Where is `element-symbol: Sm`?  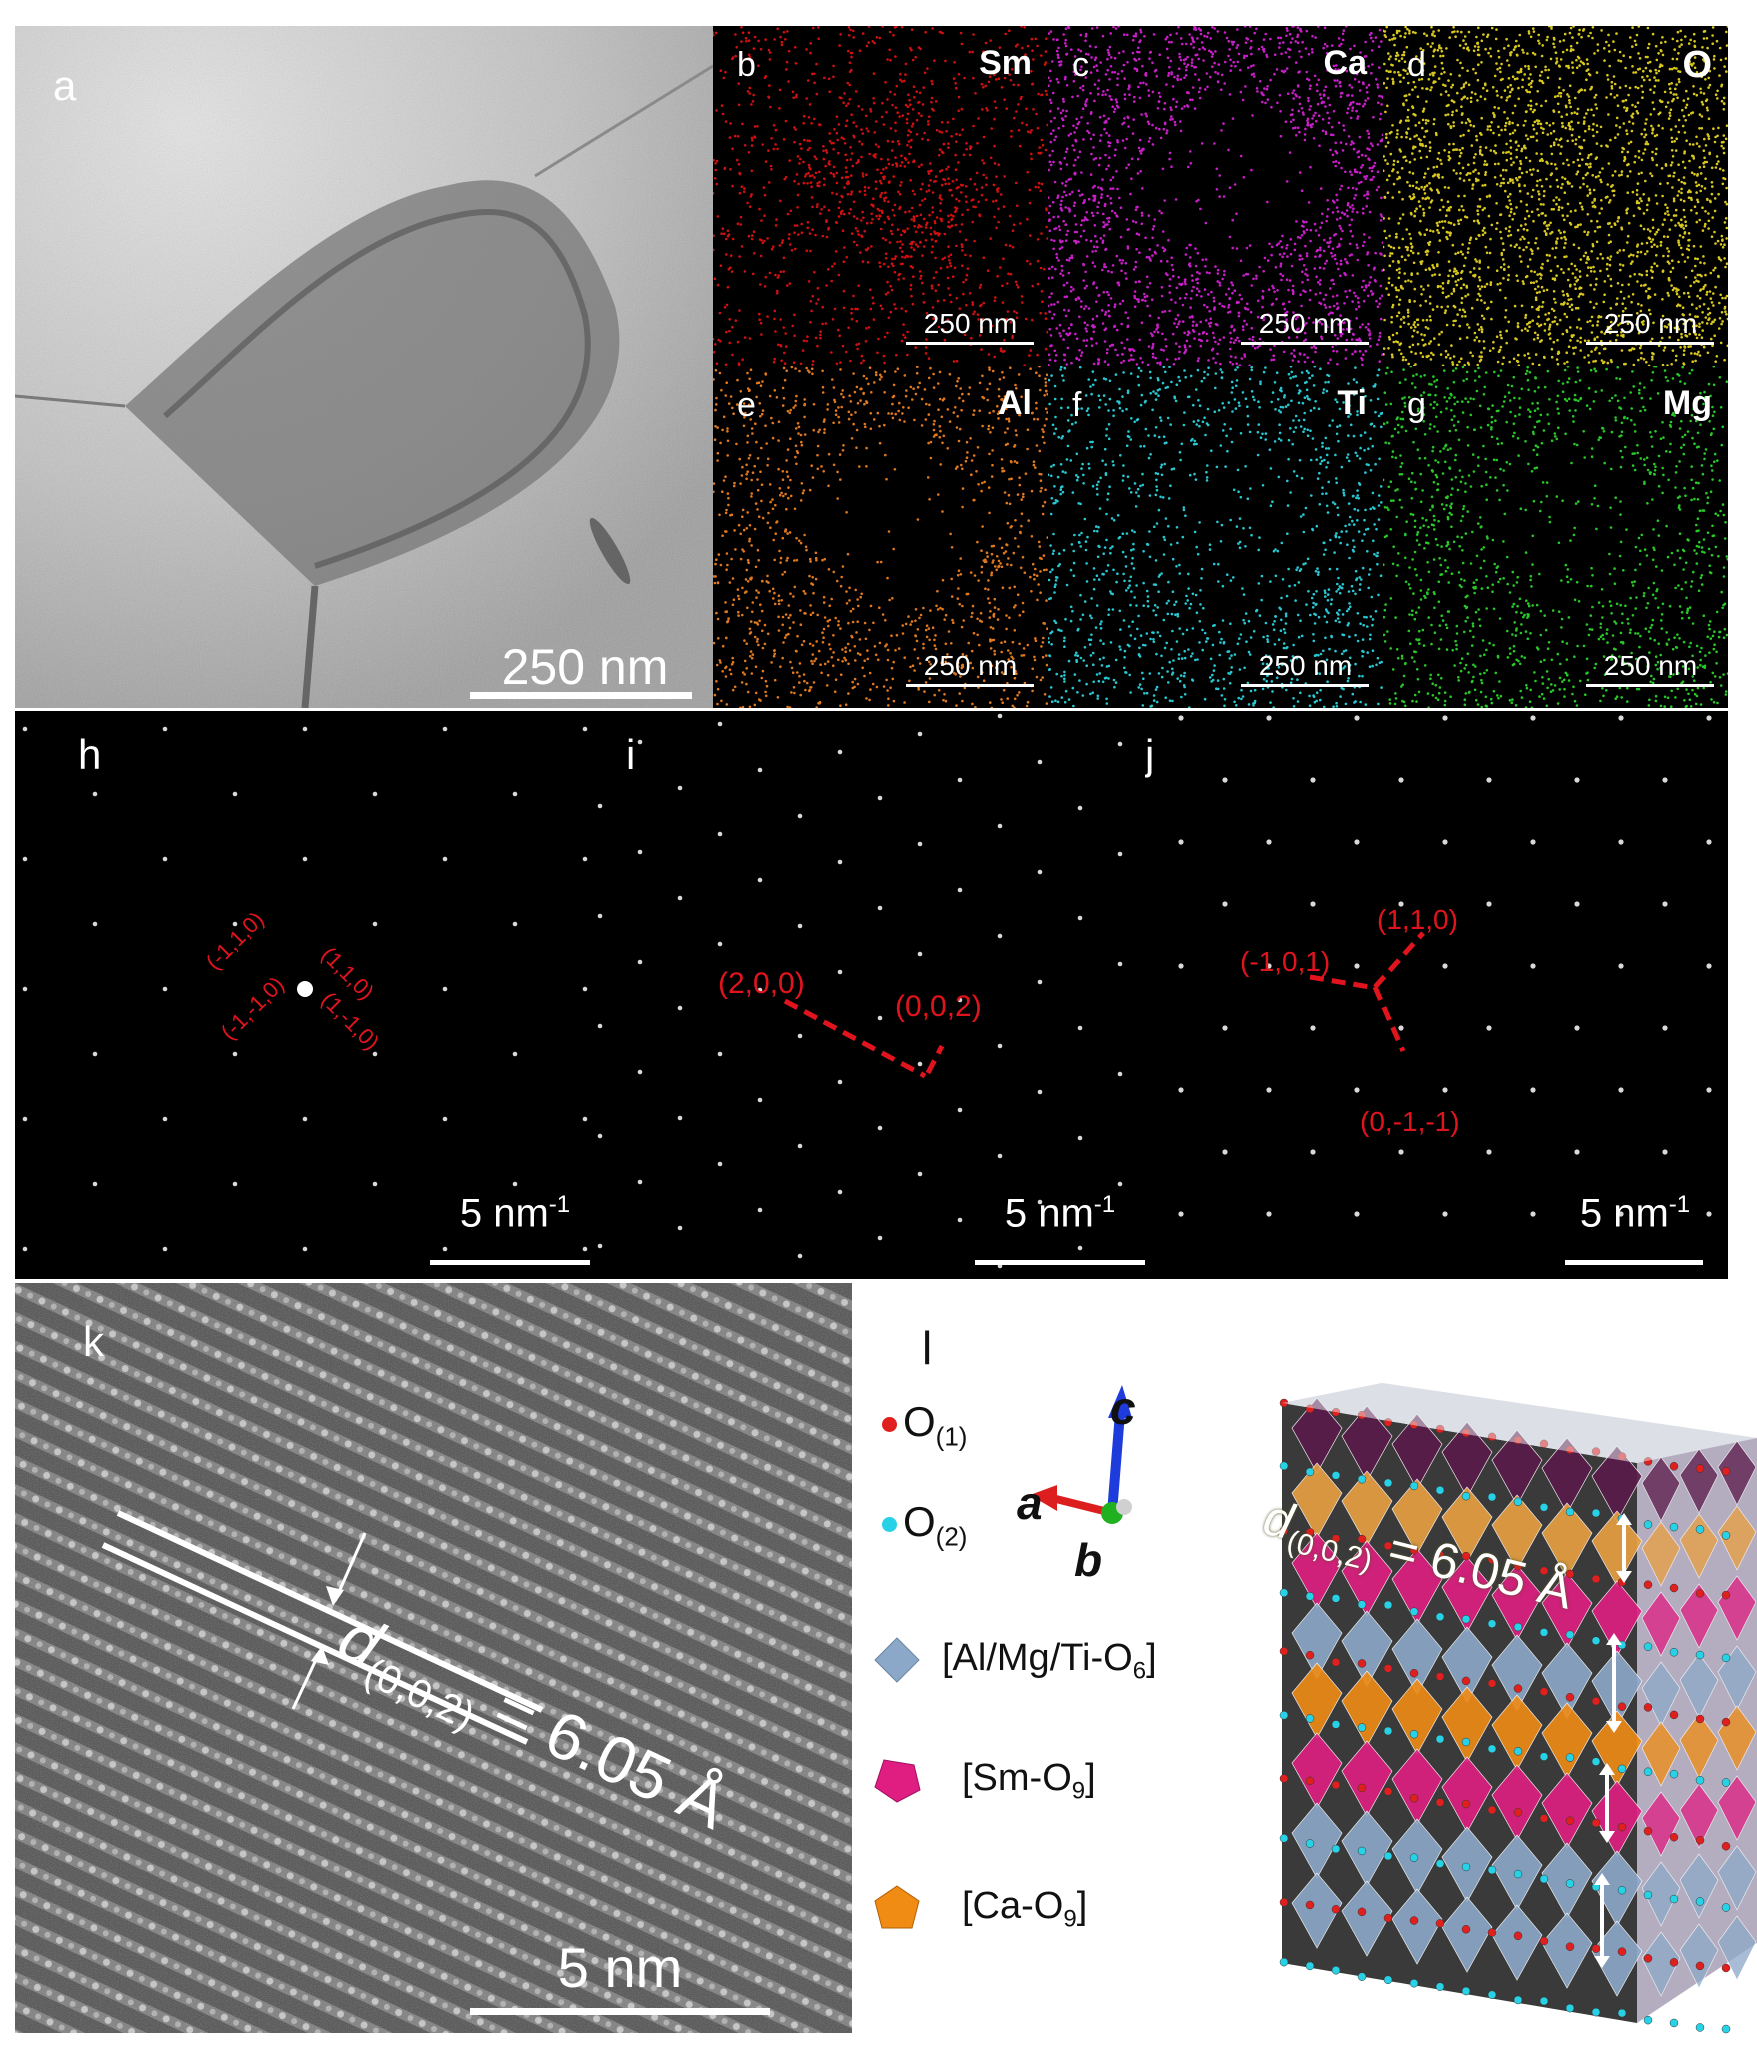 element-symbol: Sm is located at coordinates (1005, 63).